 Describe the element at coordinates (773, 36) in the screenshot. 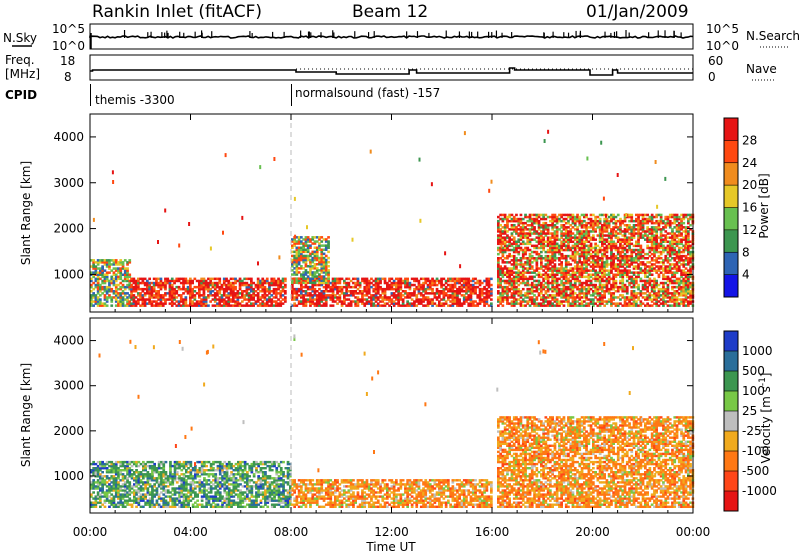

I see `nsearch-label: N.Search` at that location.